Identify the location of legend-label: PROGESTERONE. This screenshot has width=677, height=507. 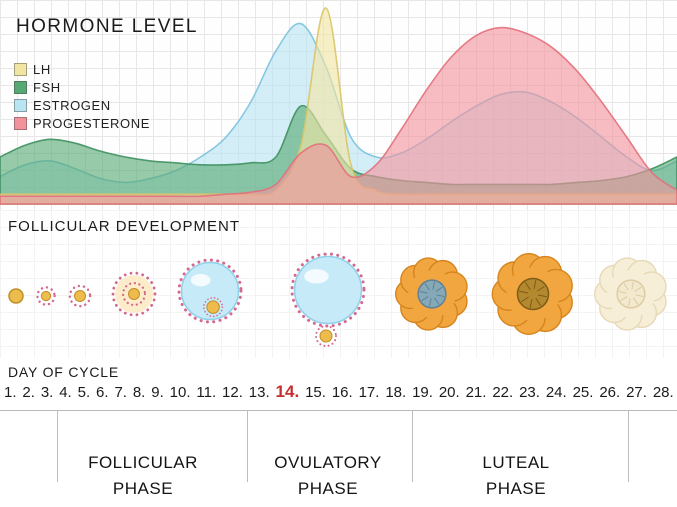
(91, 123).